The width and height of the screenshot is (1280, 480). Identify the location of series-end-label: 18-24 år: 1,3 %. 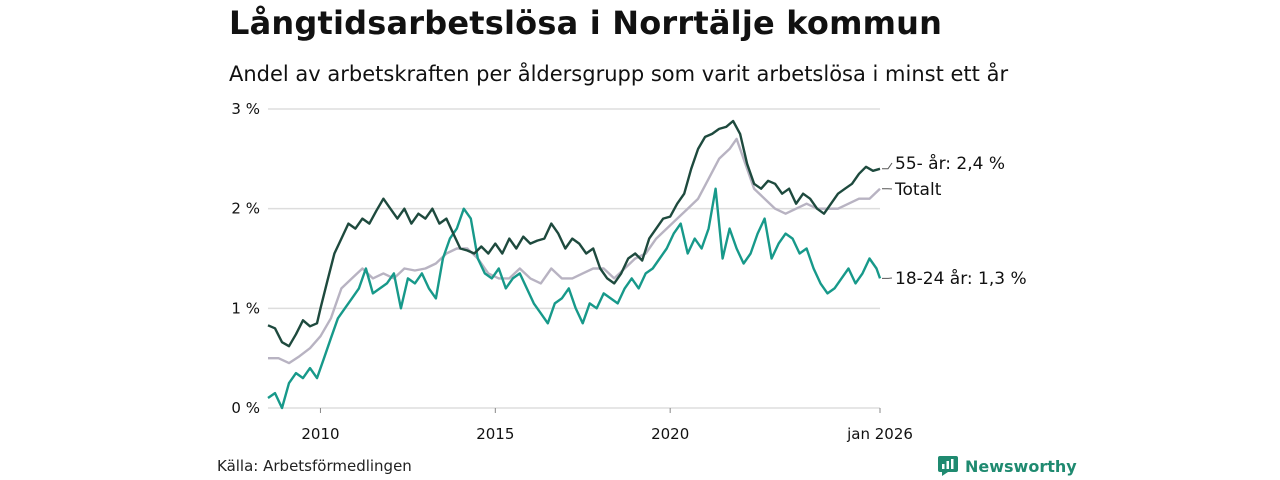
(961, 278).